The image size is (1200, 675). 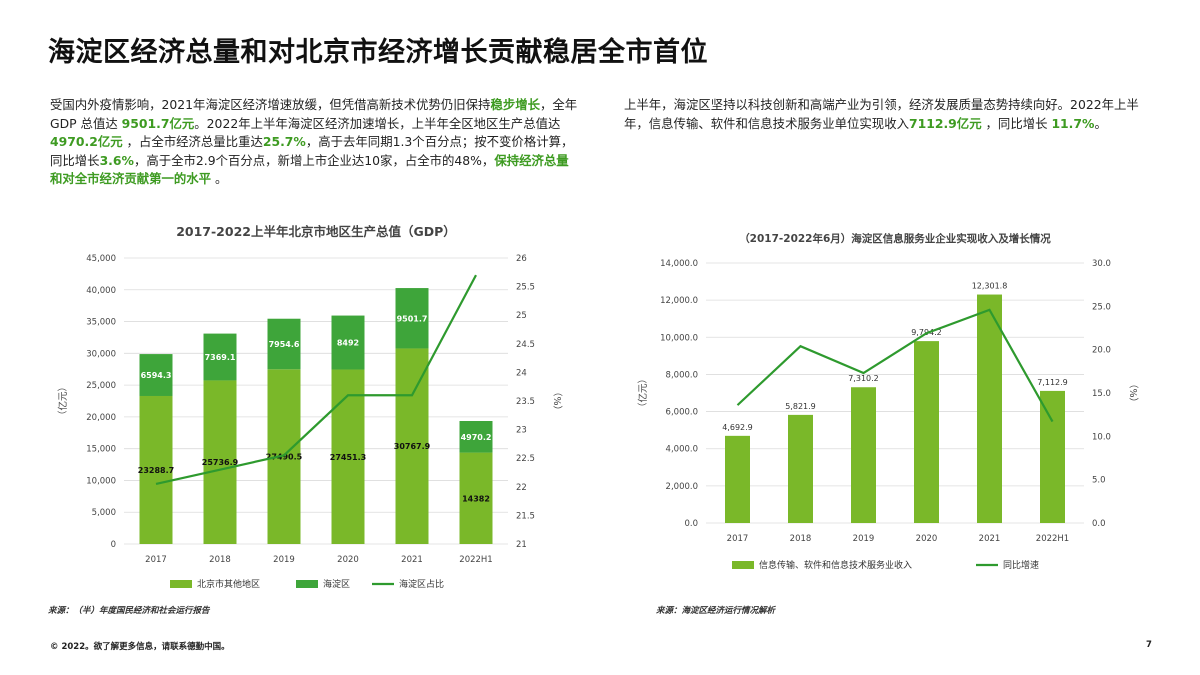 What do you see at coordinates (348, 560) in the screenshot?
I see `x-tick-label: 2020` at bounding box center [348, 560].